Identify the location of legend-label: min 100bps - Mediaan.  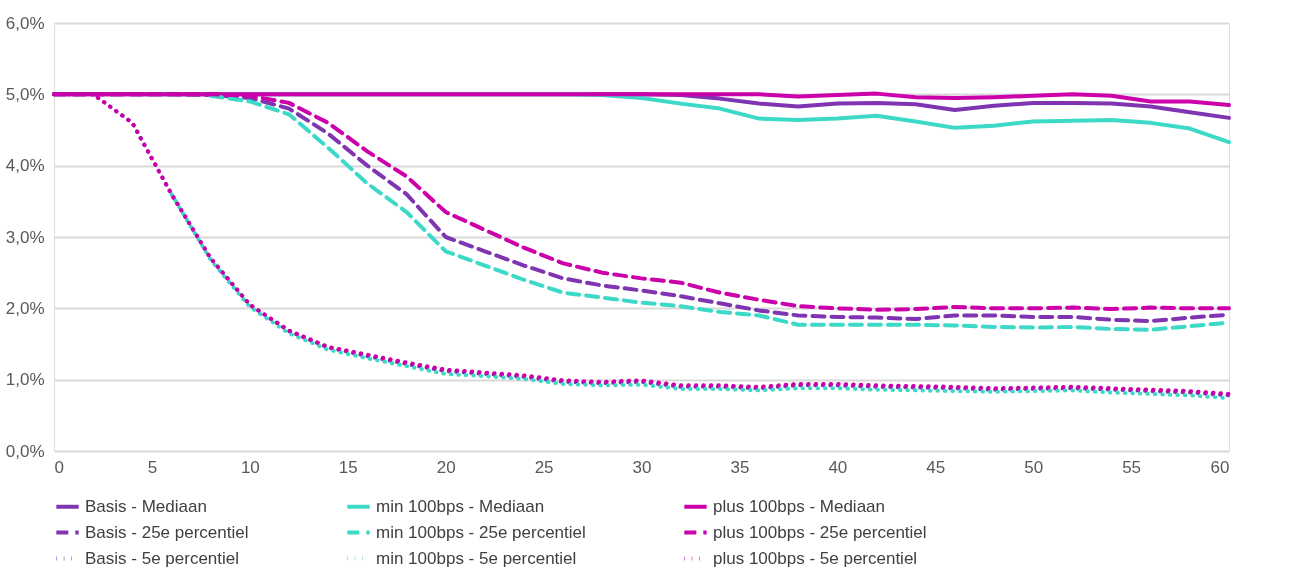
(460, 506).